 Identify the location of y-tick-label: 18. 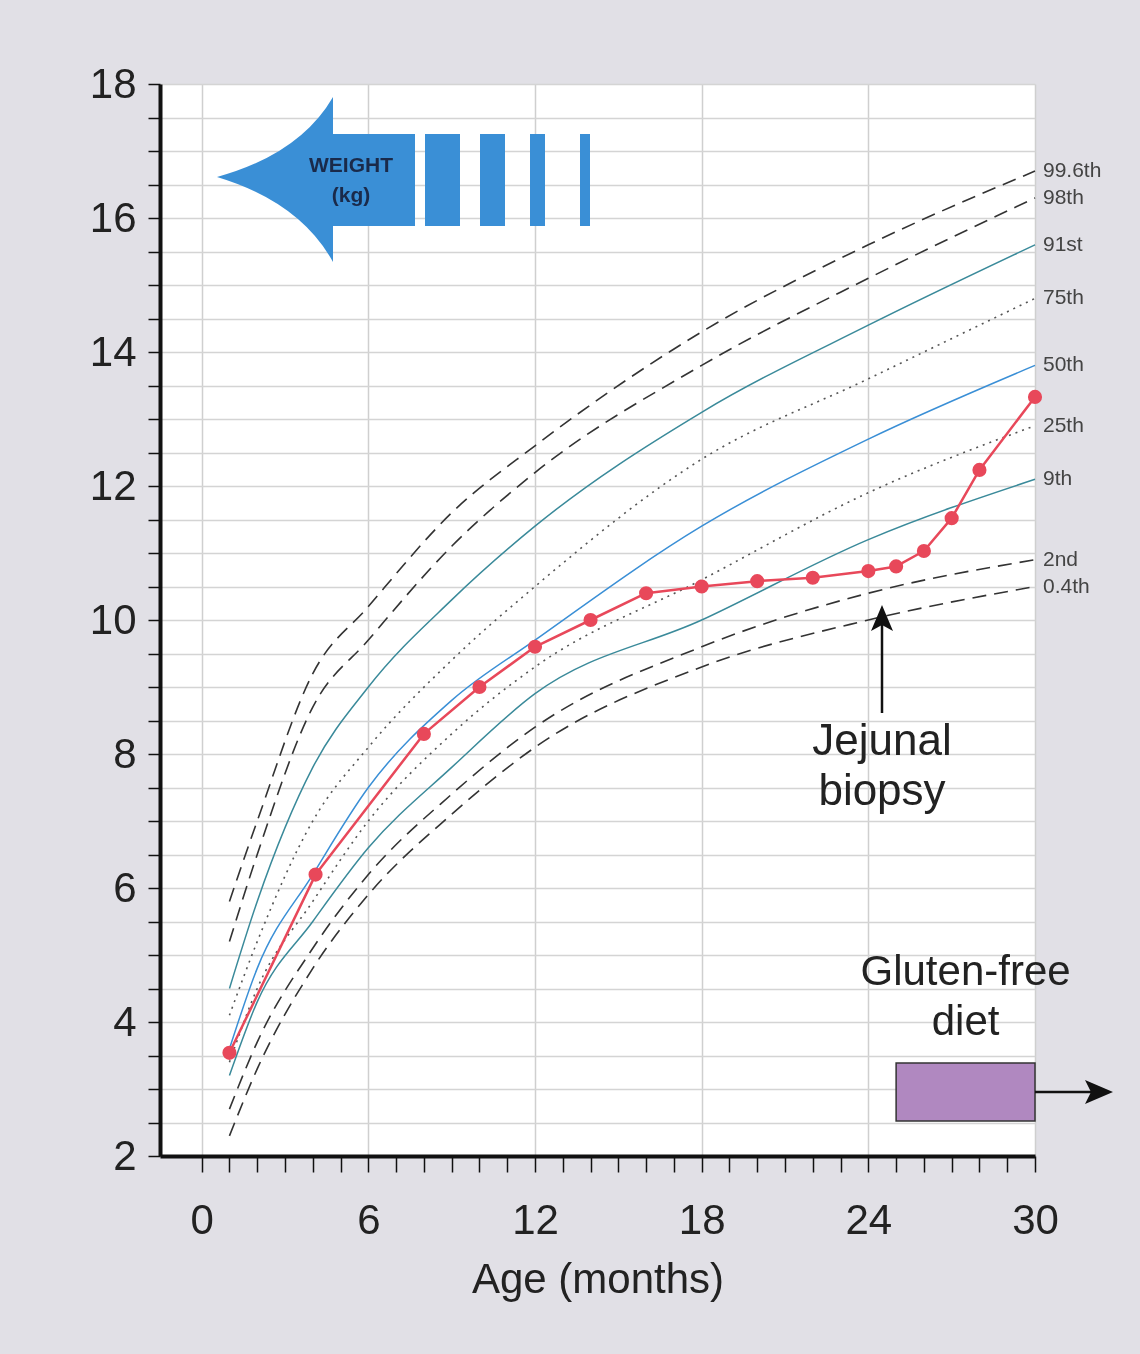
(113, 83).